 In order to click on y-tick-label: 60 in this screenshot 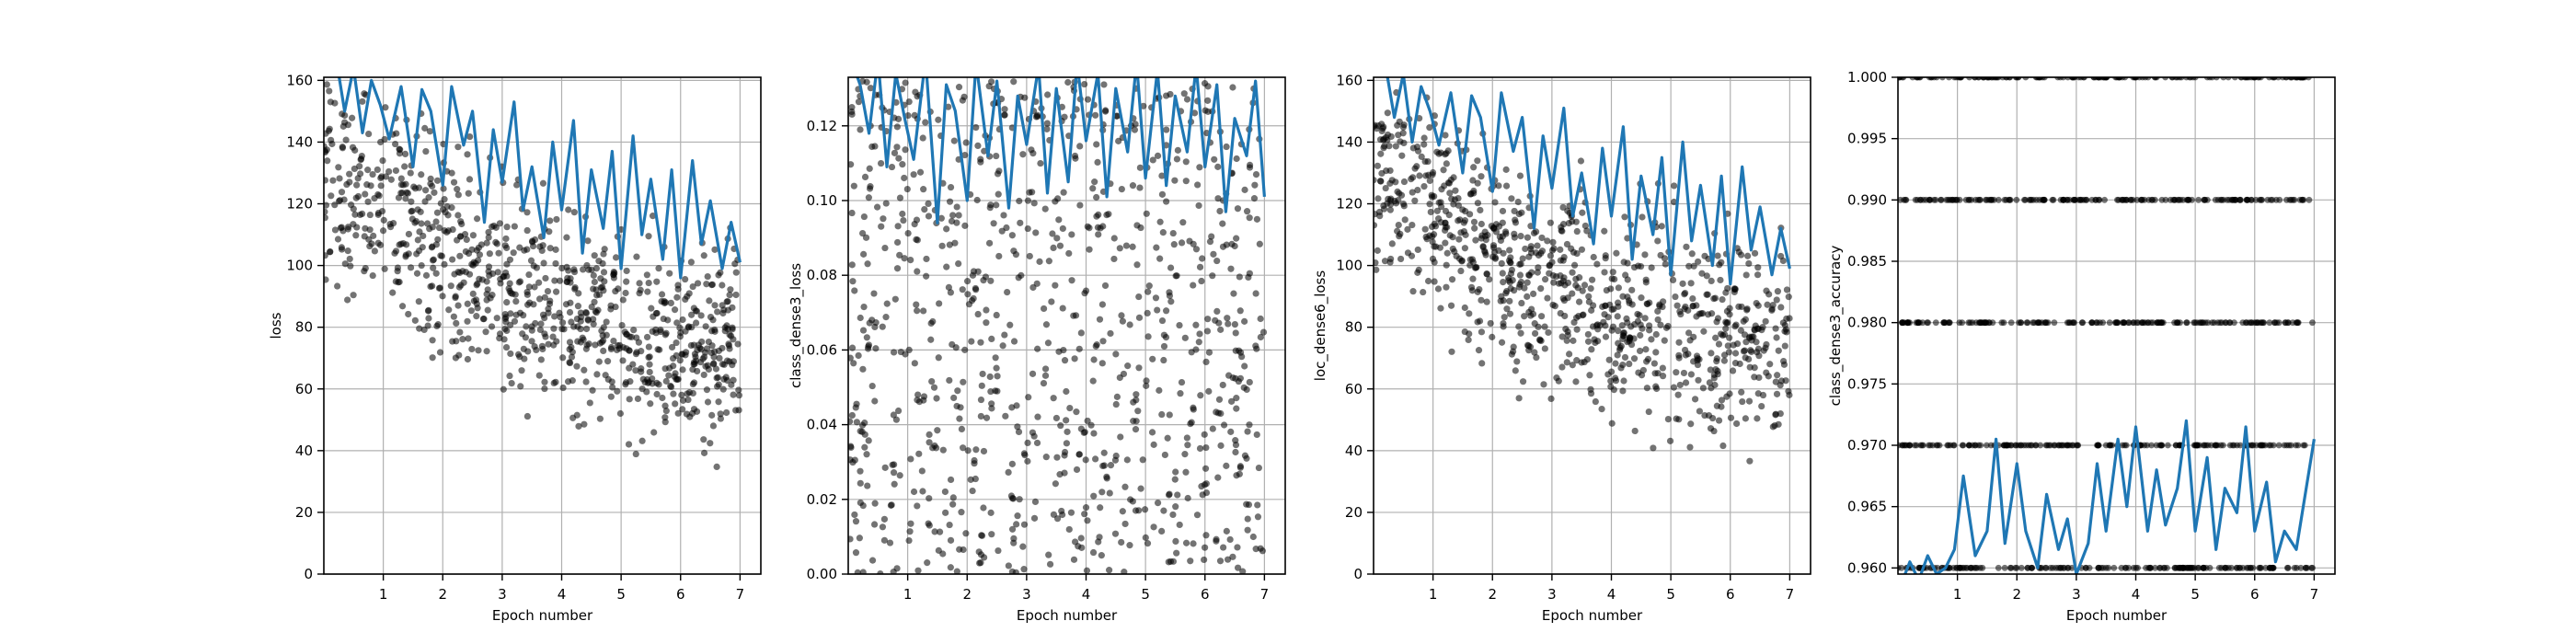, I will do `click(304, 389)`.